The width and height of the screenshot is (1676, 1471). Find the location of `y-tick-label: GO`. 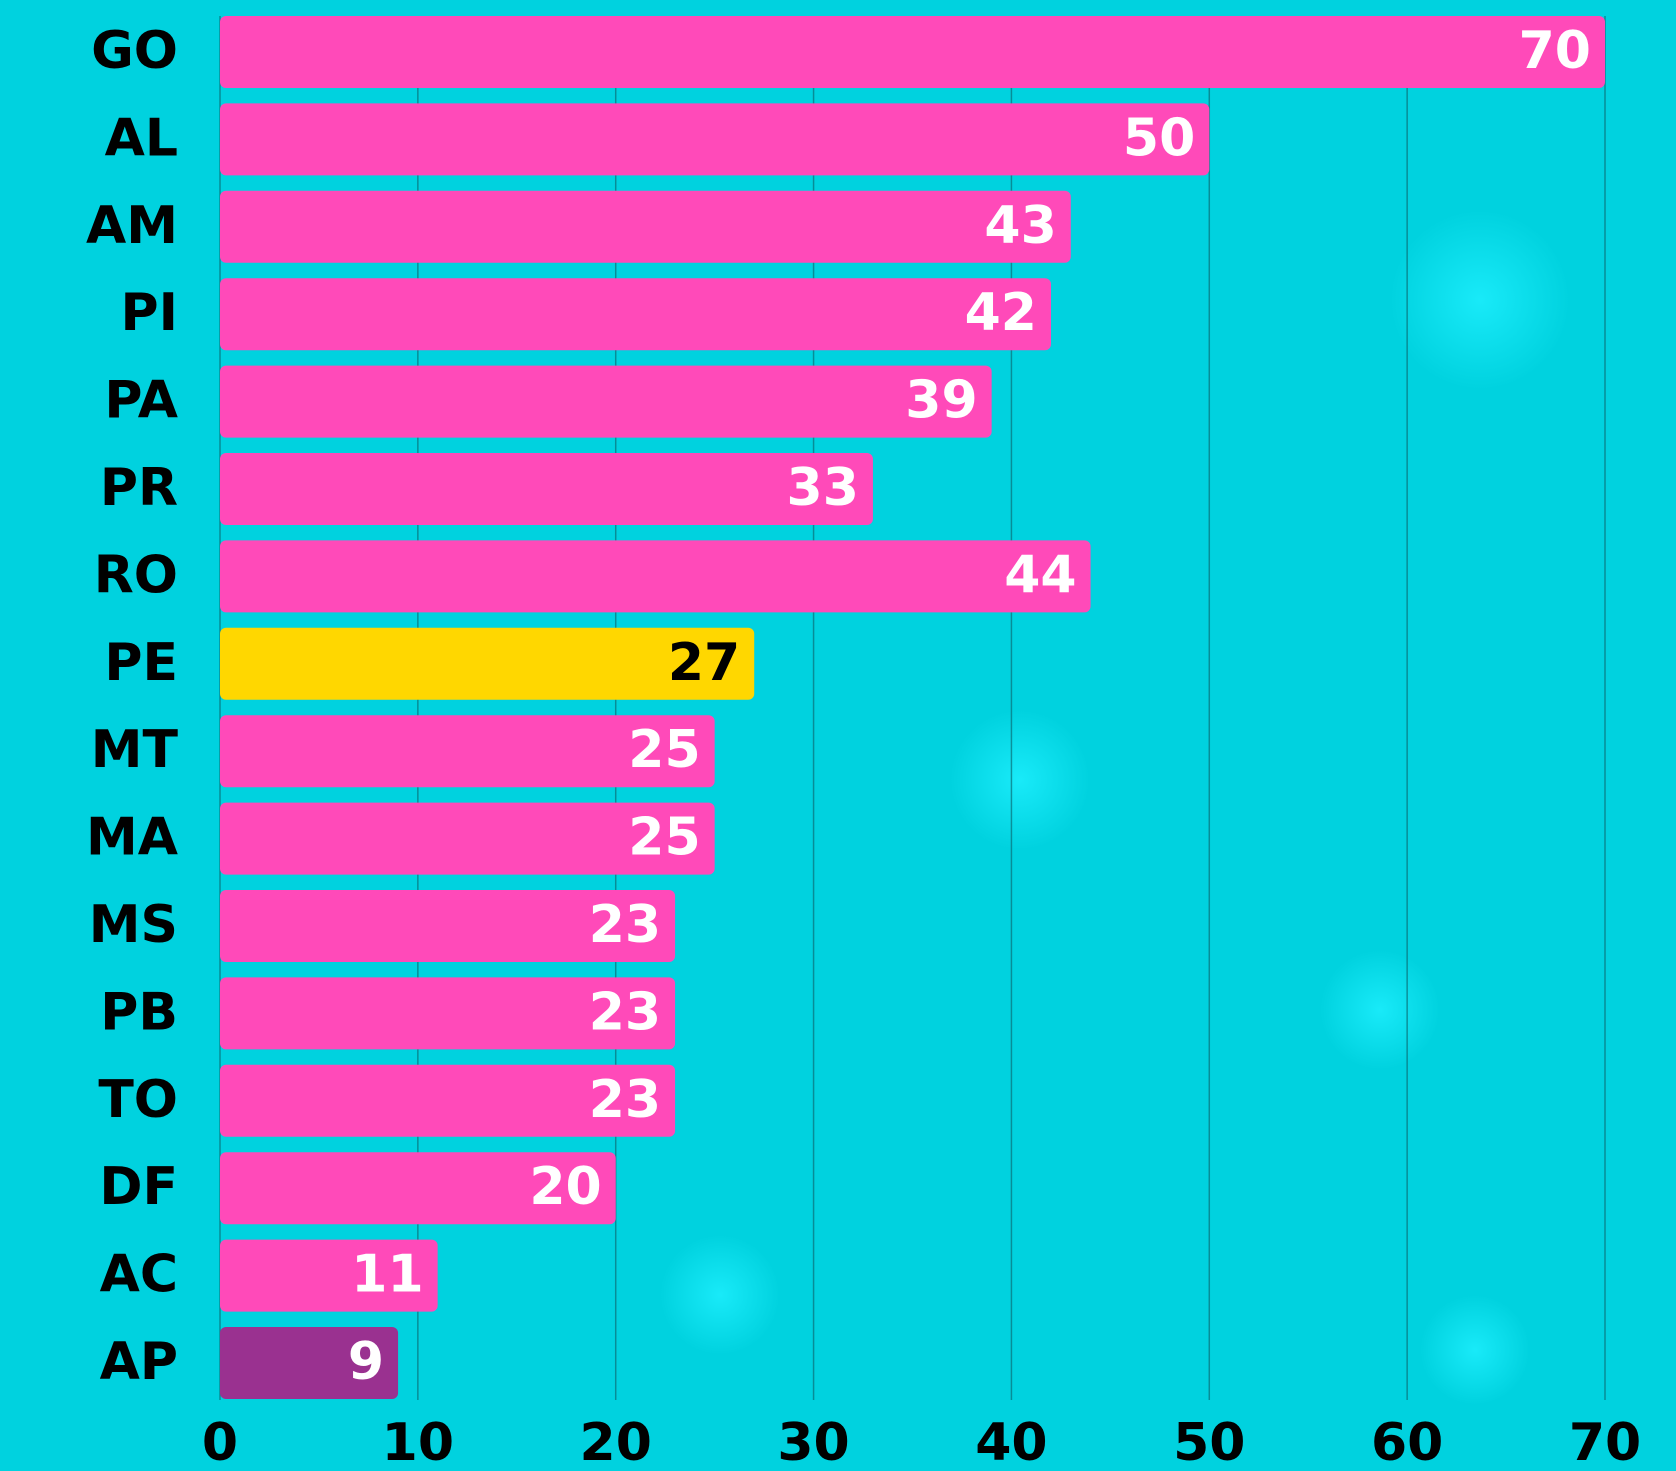

y-tick-label: GO is located at coordinates (134, 51).